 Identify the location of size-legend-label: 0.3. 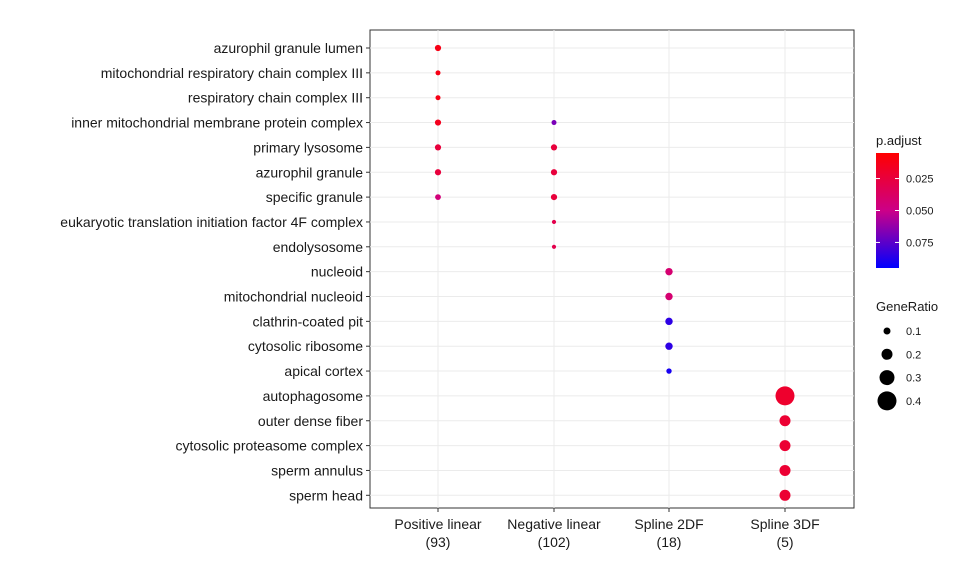
(913, 379).